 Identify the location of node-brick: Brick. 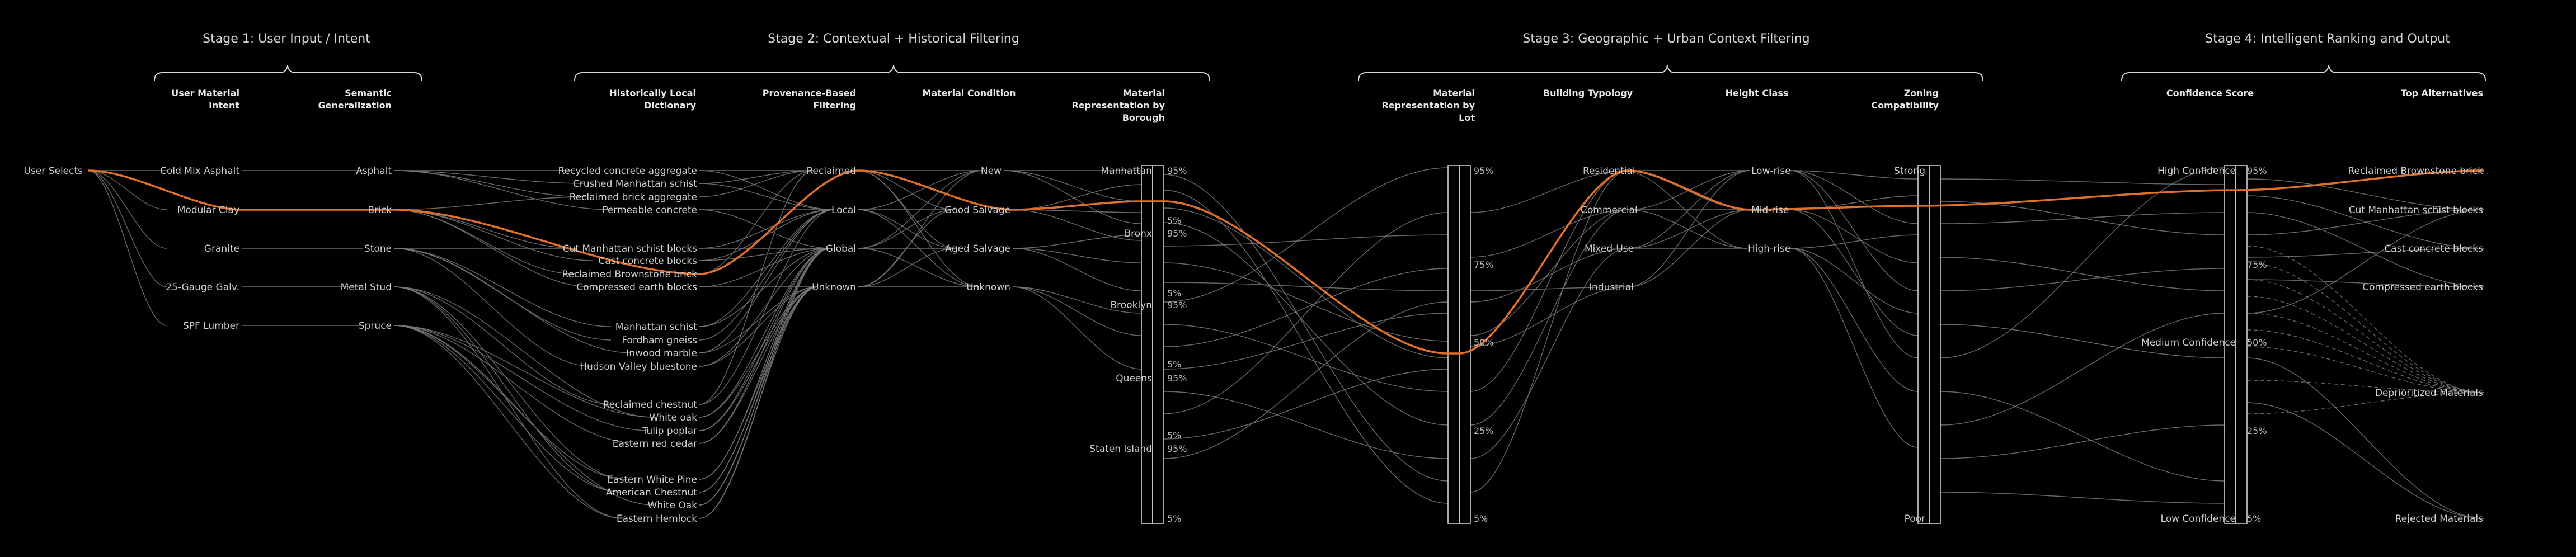
(380, 210).